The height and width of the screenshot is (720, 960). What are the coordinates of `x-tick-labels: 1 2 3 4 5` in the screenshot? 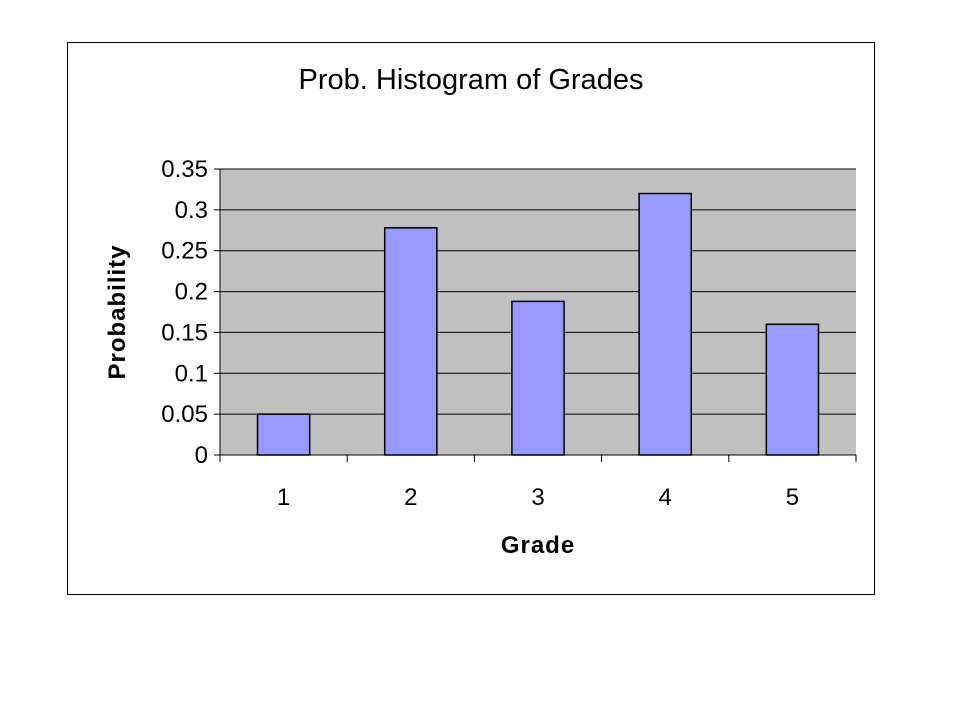 It's located at (538, 497).